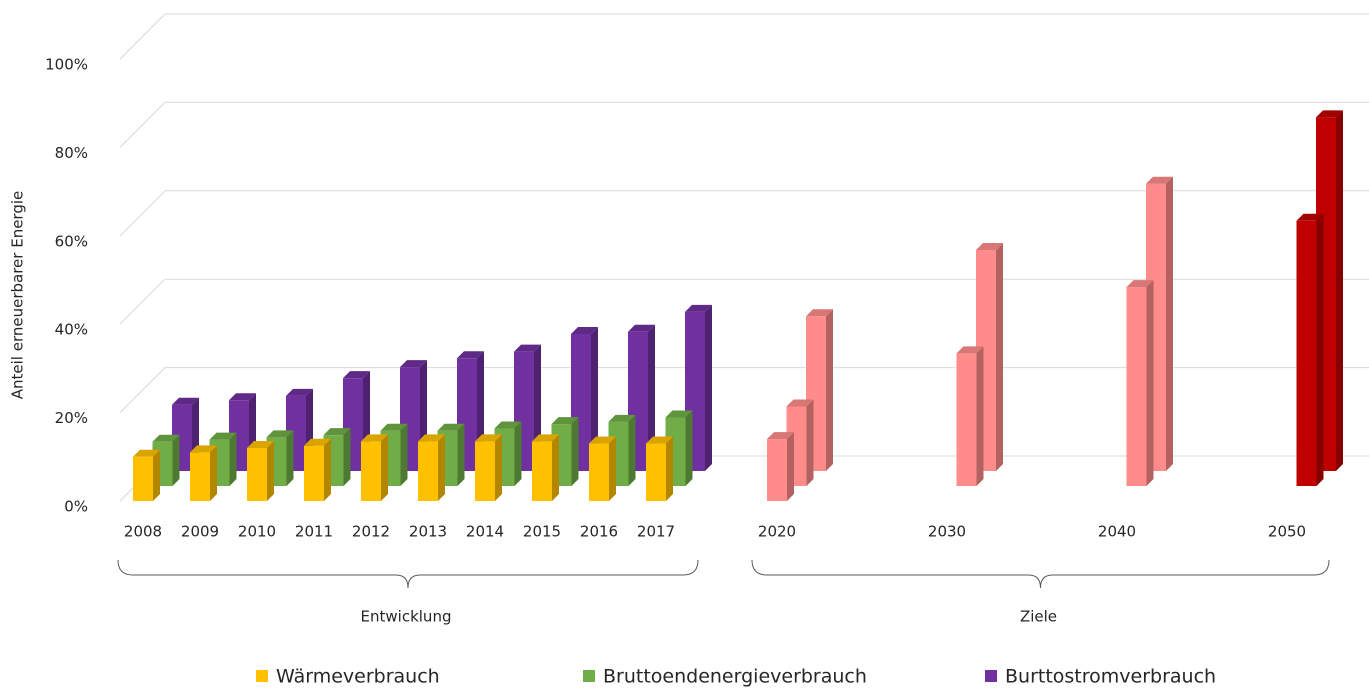 The width and height of the screenshot is (1369, 689). I want to click on y-tick-label: 100%, so click(66, 65).